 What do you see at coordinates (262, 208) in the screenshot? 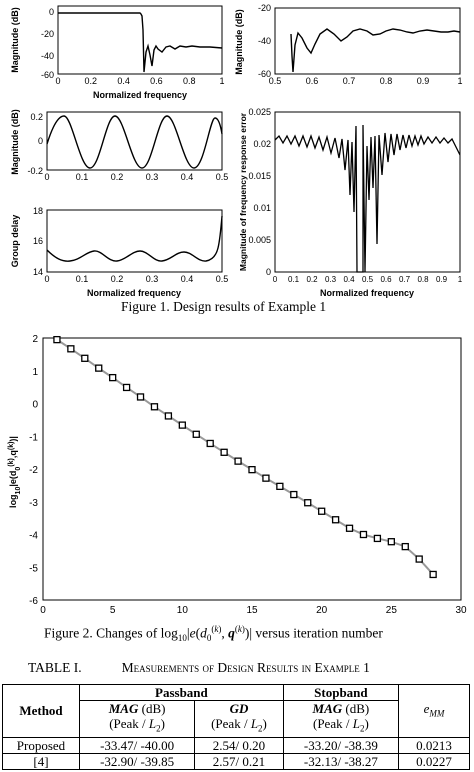
I see `svg-text: 0.01` at bounding box center [262, 208].